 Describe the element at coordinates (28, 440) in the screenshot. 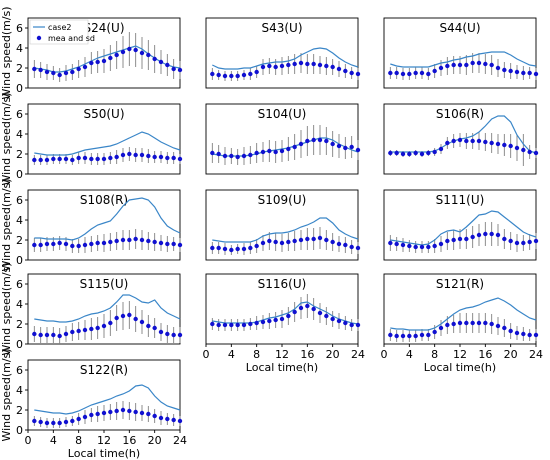

I see `x-tick-label: 0` at that location.